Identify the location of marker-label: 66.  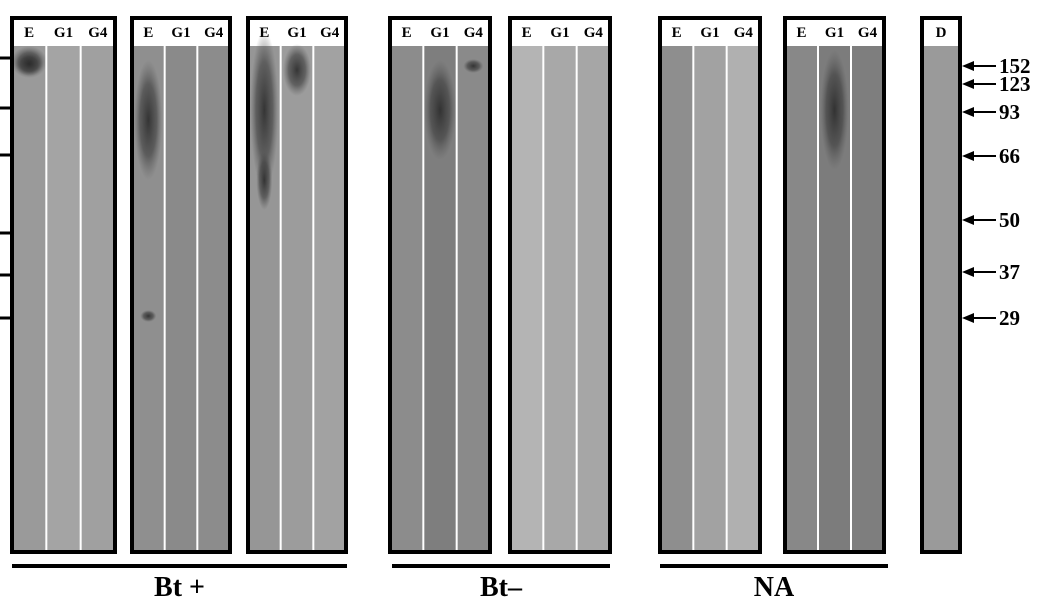
(1009, 156).